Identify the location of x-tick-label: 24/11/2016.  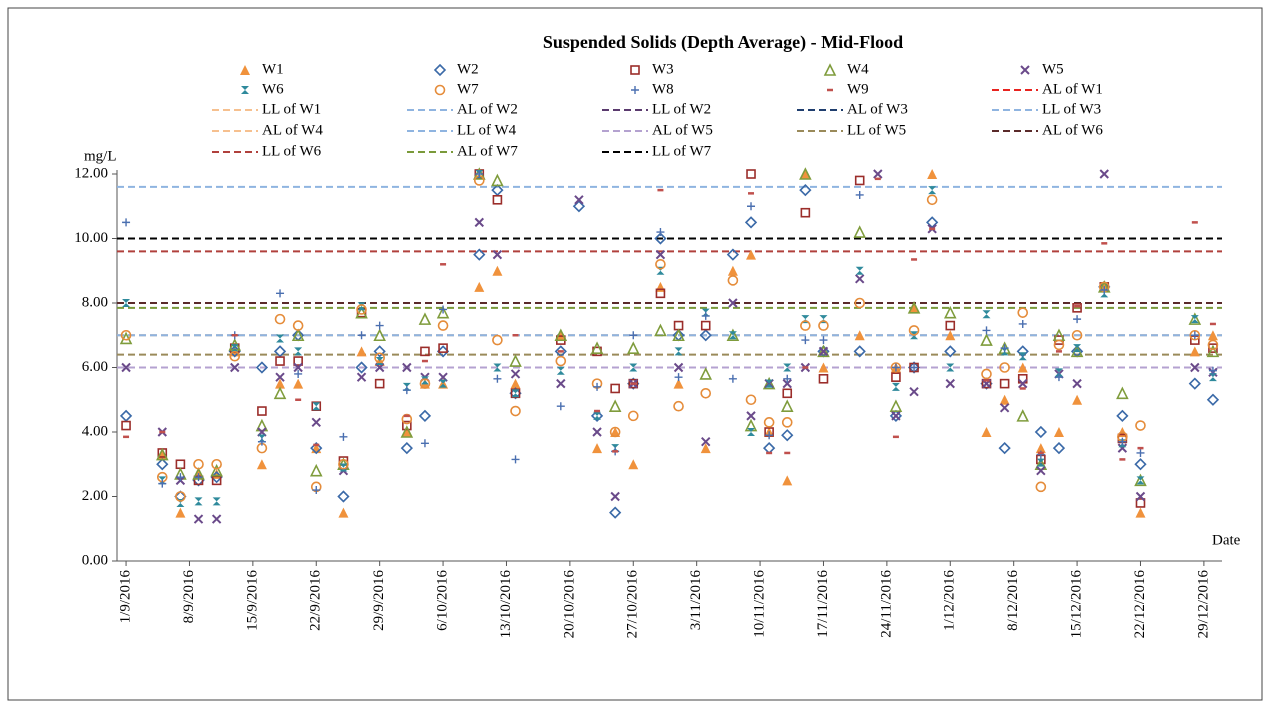
(886, 604).